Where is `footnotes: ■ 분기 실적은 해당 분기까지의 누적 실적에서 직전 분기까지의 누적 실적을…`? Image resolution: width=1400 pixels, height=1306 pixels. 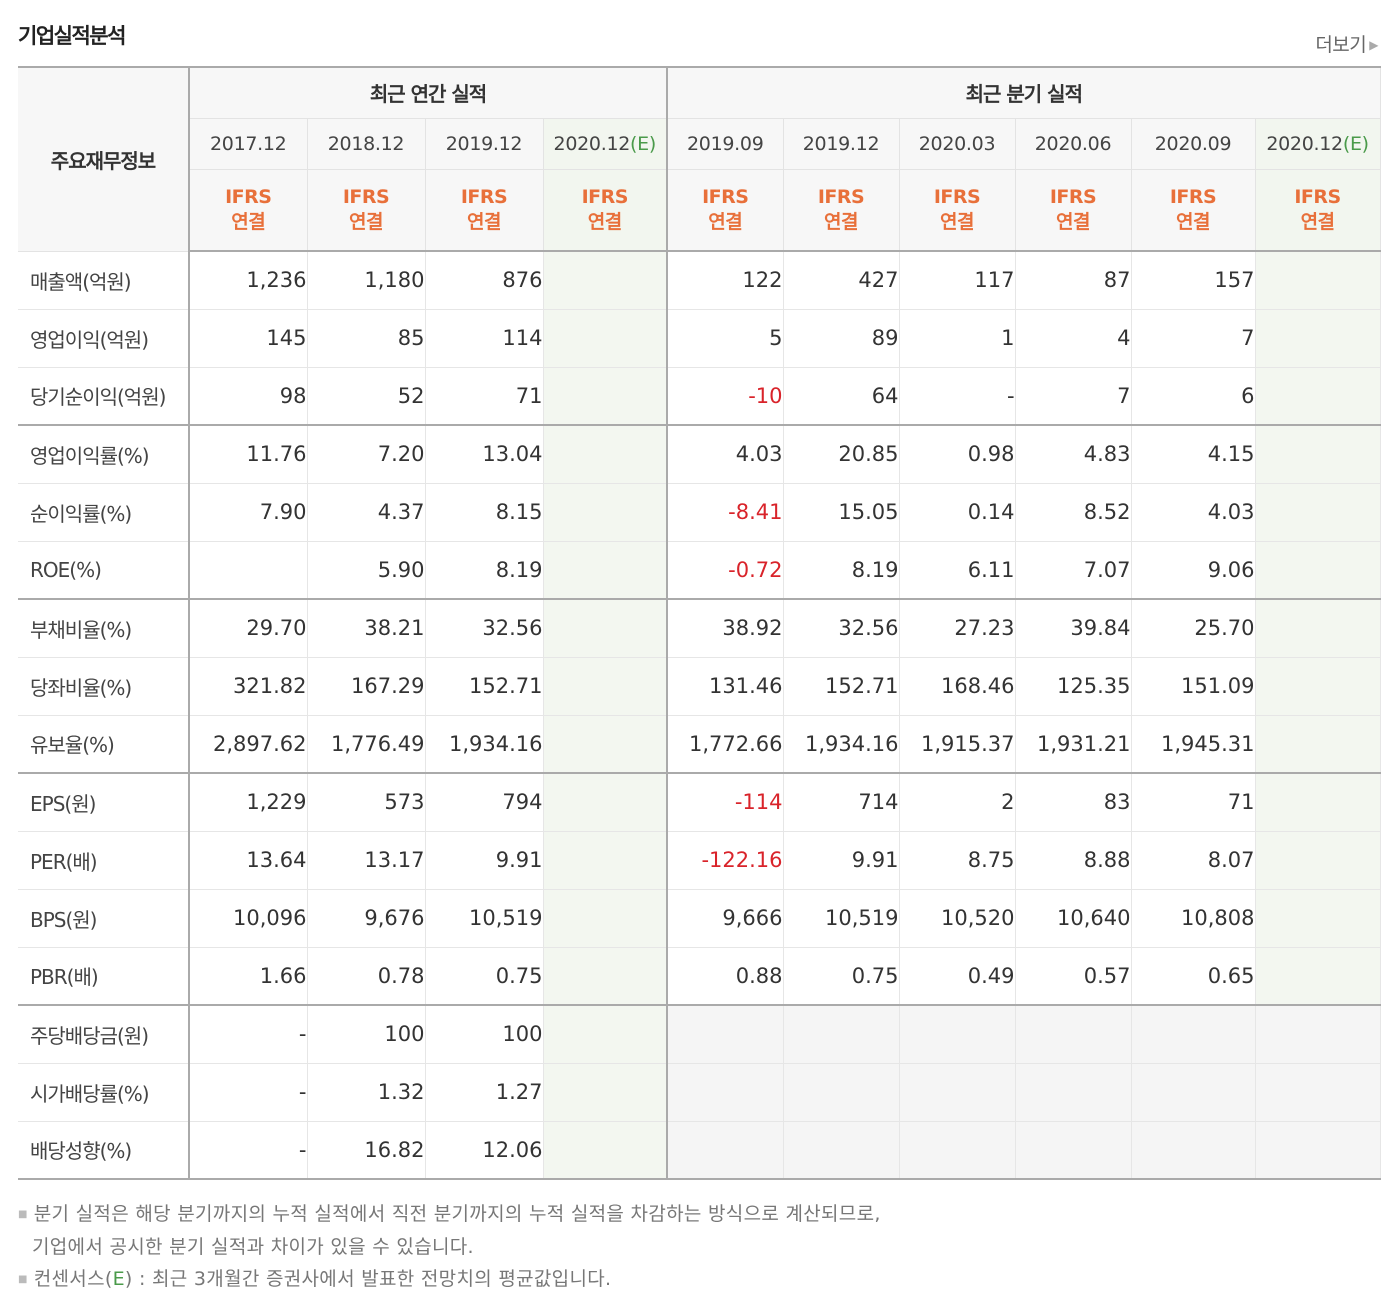
footnotes: ■ 분기 실적은 해당 분기까지의 누적 실적에서 직전 분기까지의 누적 실적을… is located at coordinates (449, 1247).